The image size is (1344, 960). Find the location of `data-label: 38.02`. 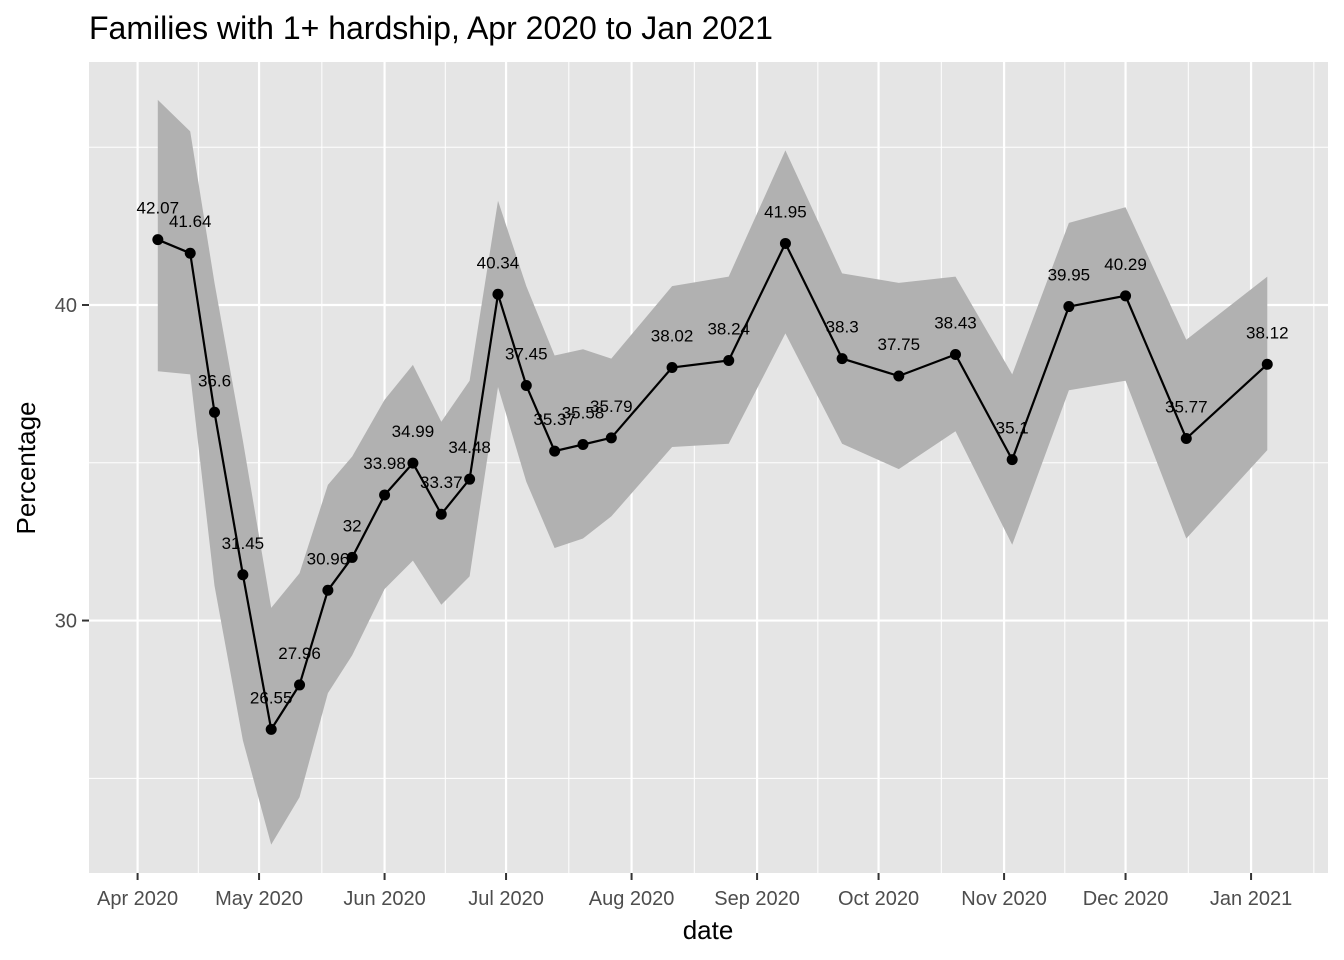

data-label: 38.02 is located at coordinates (672, 335).